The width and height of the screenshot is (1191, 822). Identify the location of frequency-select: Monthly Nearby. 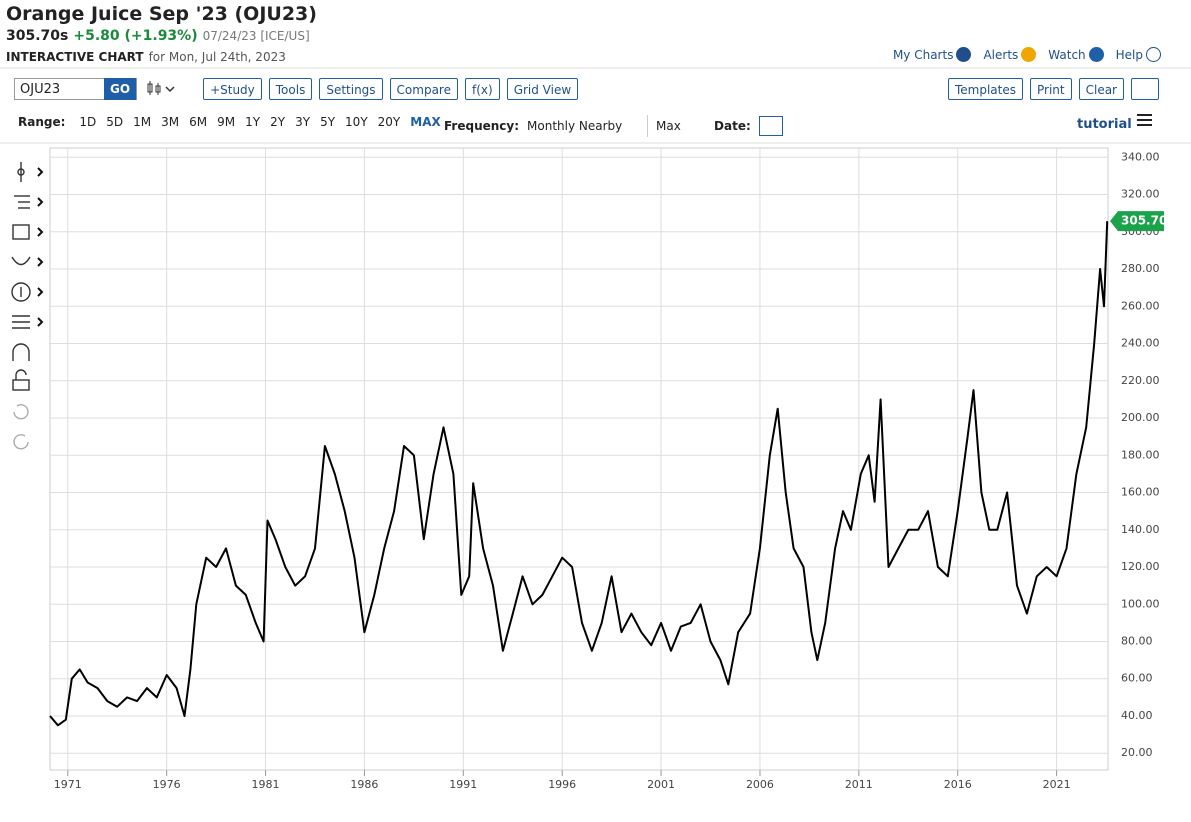
(575, 126).